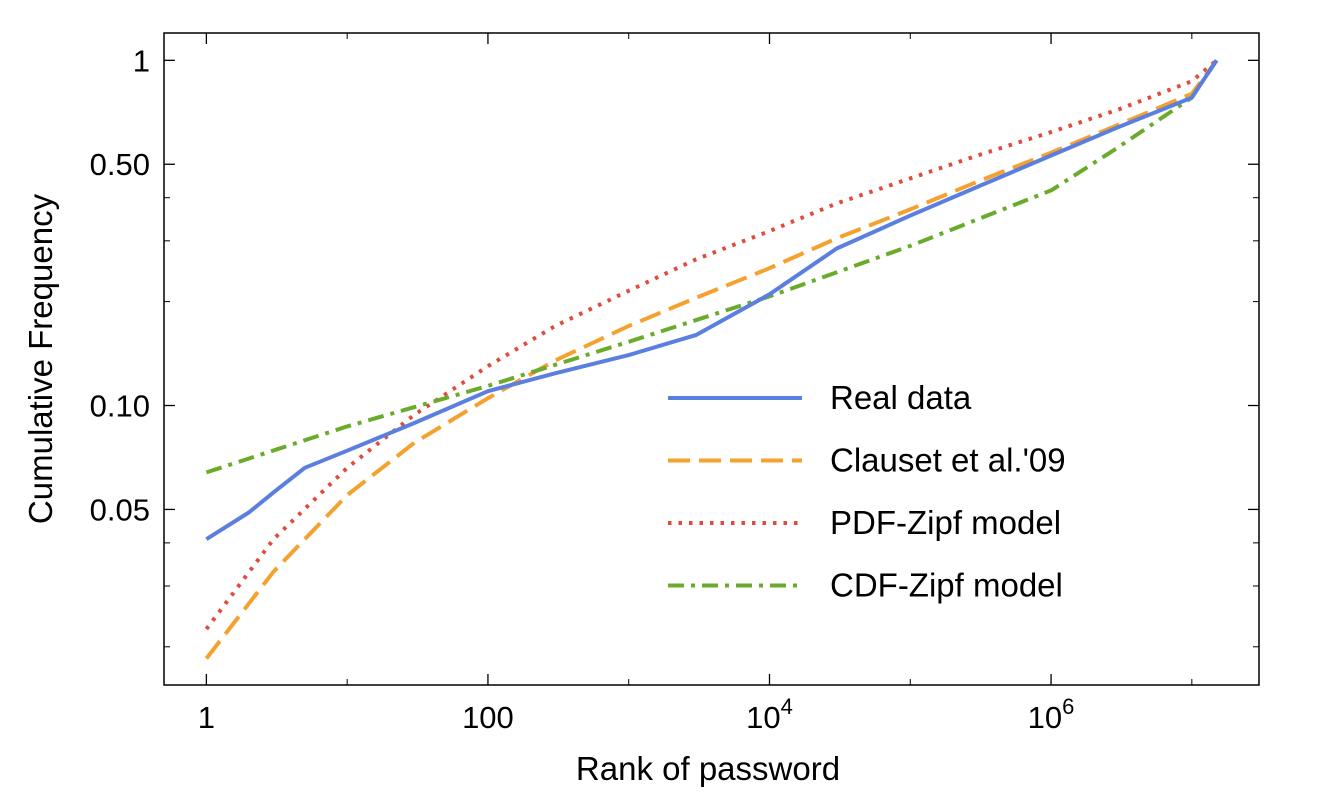 The width and height of the screenshot is (1333, 792). What do you see at coordinates (120, 406) in the screenshot?
I see `y-tick-label: 0.10` at bounding box center [120, 406].